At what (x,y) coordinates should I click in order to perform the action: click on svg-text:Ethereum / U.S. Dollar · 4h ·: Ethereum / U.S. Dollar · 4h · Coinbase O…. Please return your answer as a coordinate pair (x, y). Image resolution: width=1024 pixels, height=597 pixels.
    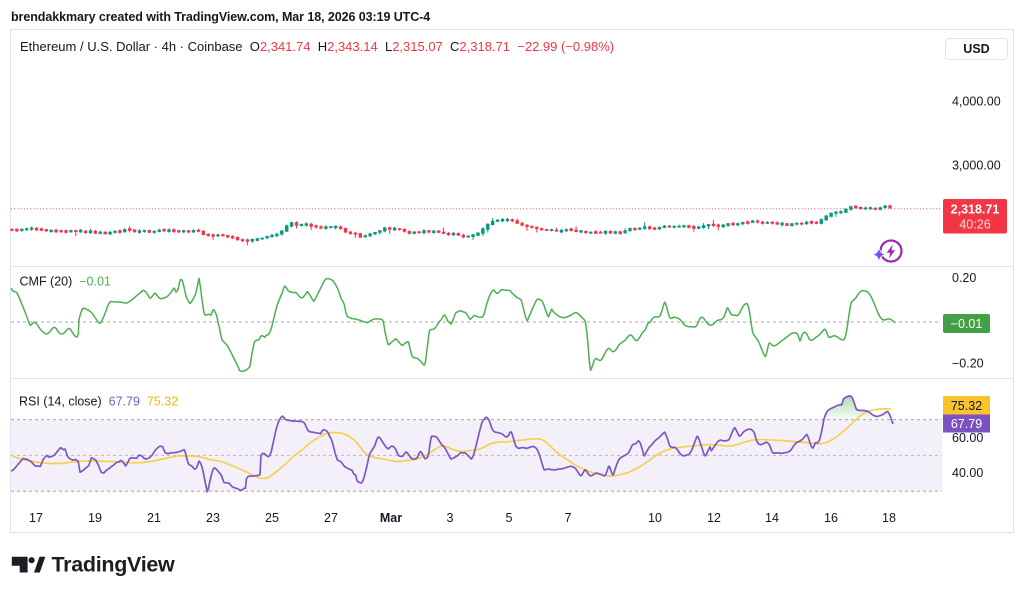
    Looking at the image, I should click on (317, 46).